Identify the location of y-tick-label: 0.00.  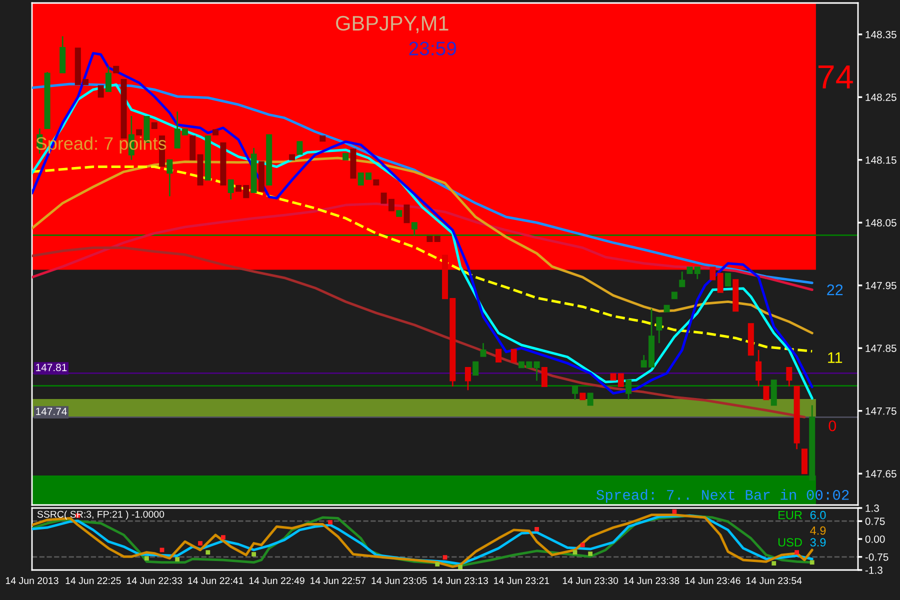
(875, 539).